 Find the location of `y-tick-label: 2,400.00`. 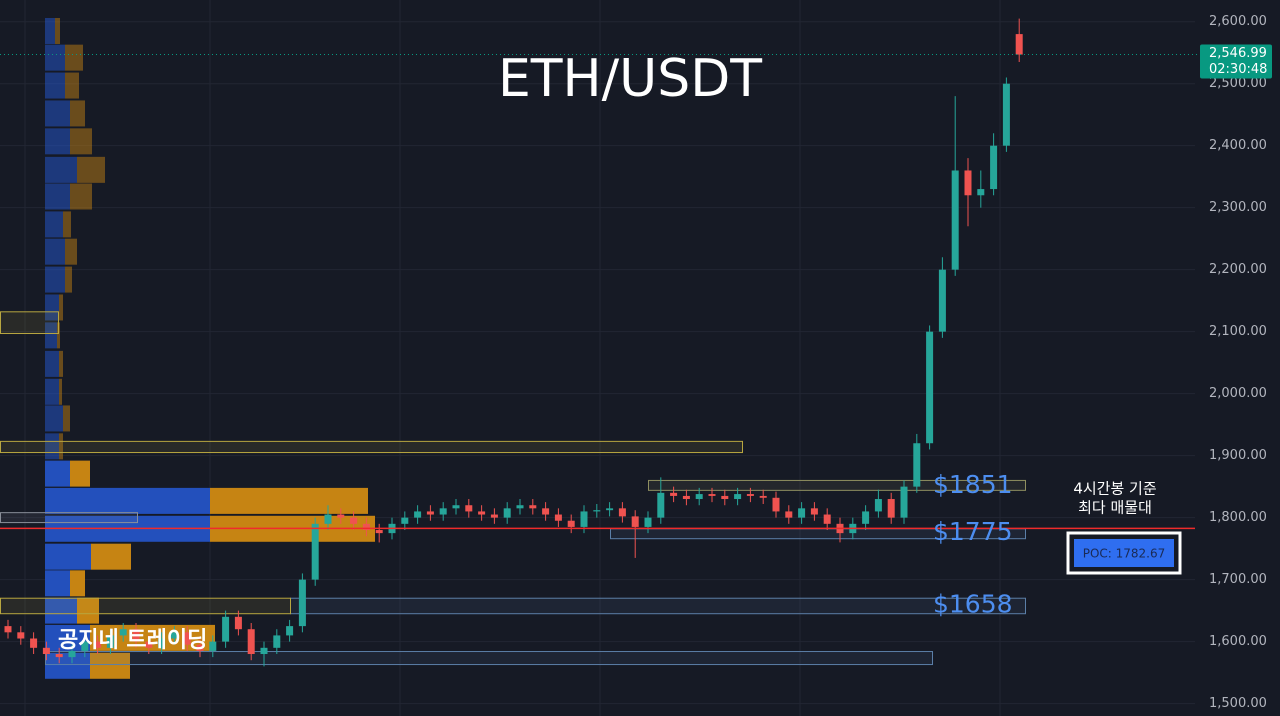

y-tick-label: 2,400.00 is located at coordinates (1238, 145).